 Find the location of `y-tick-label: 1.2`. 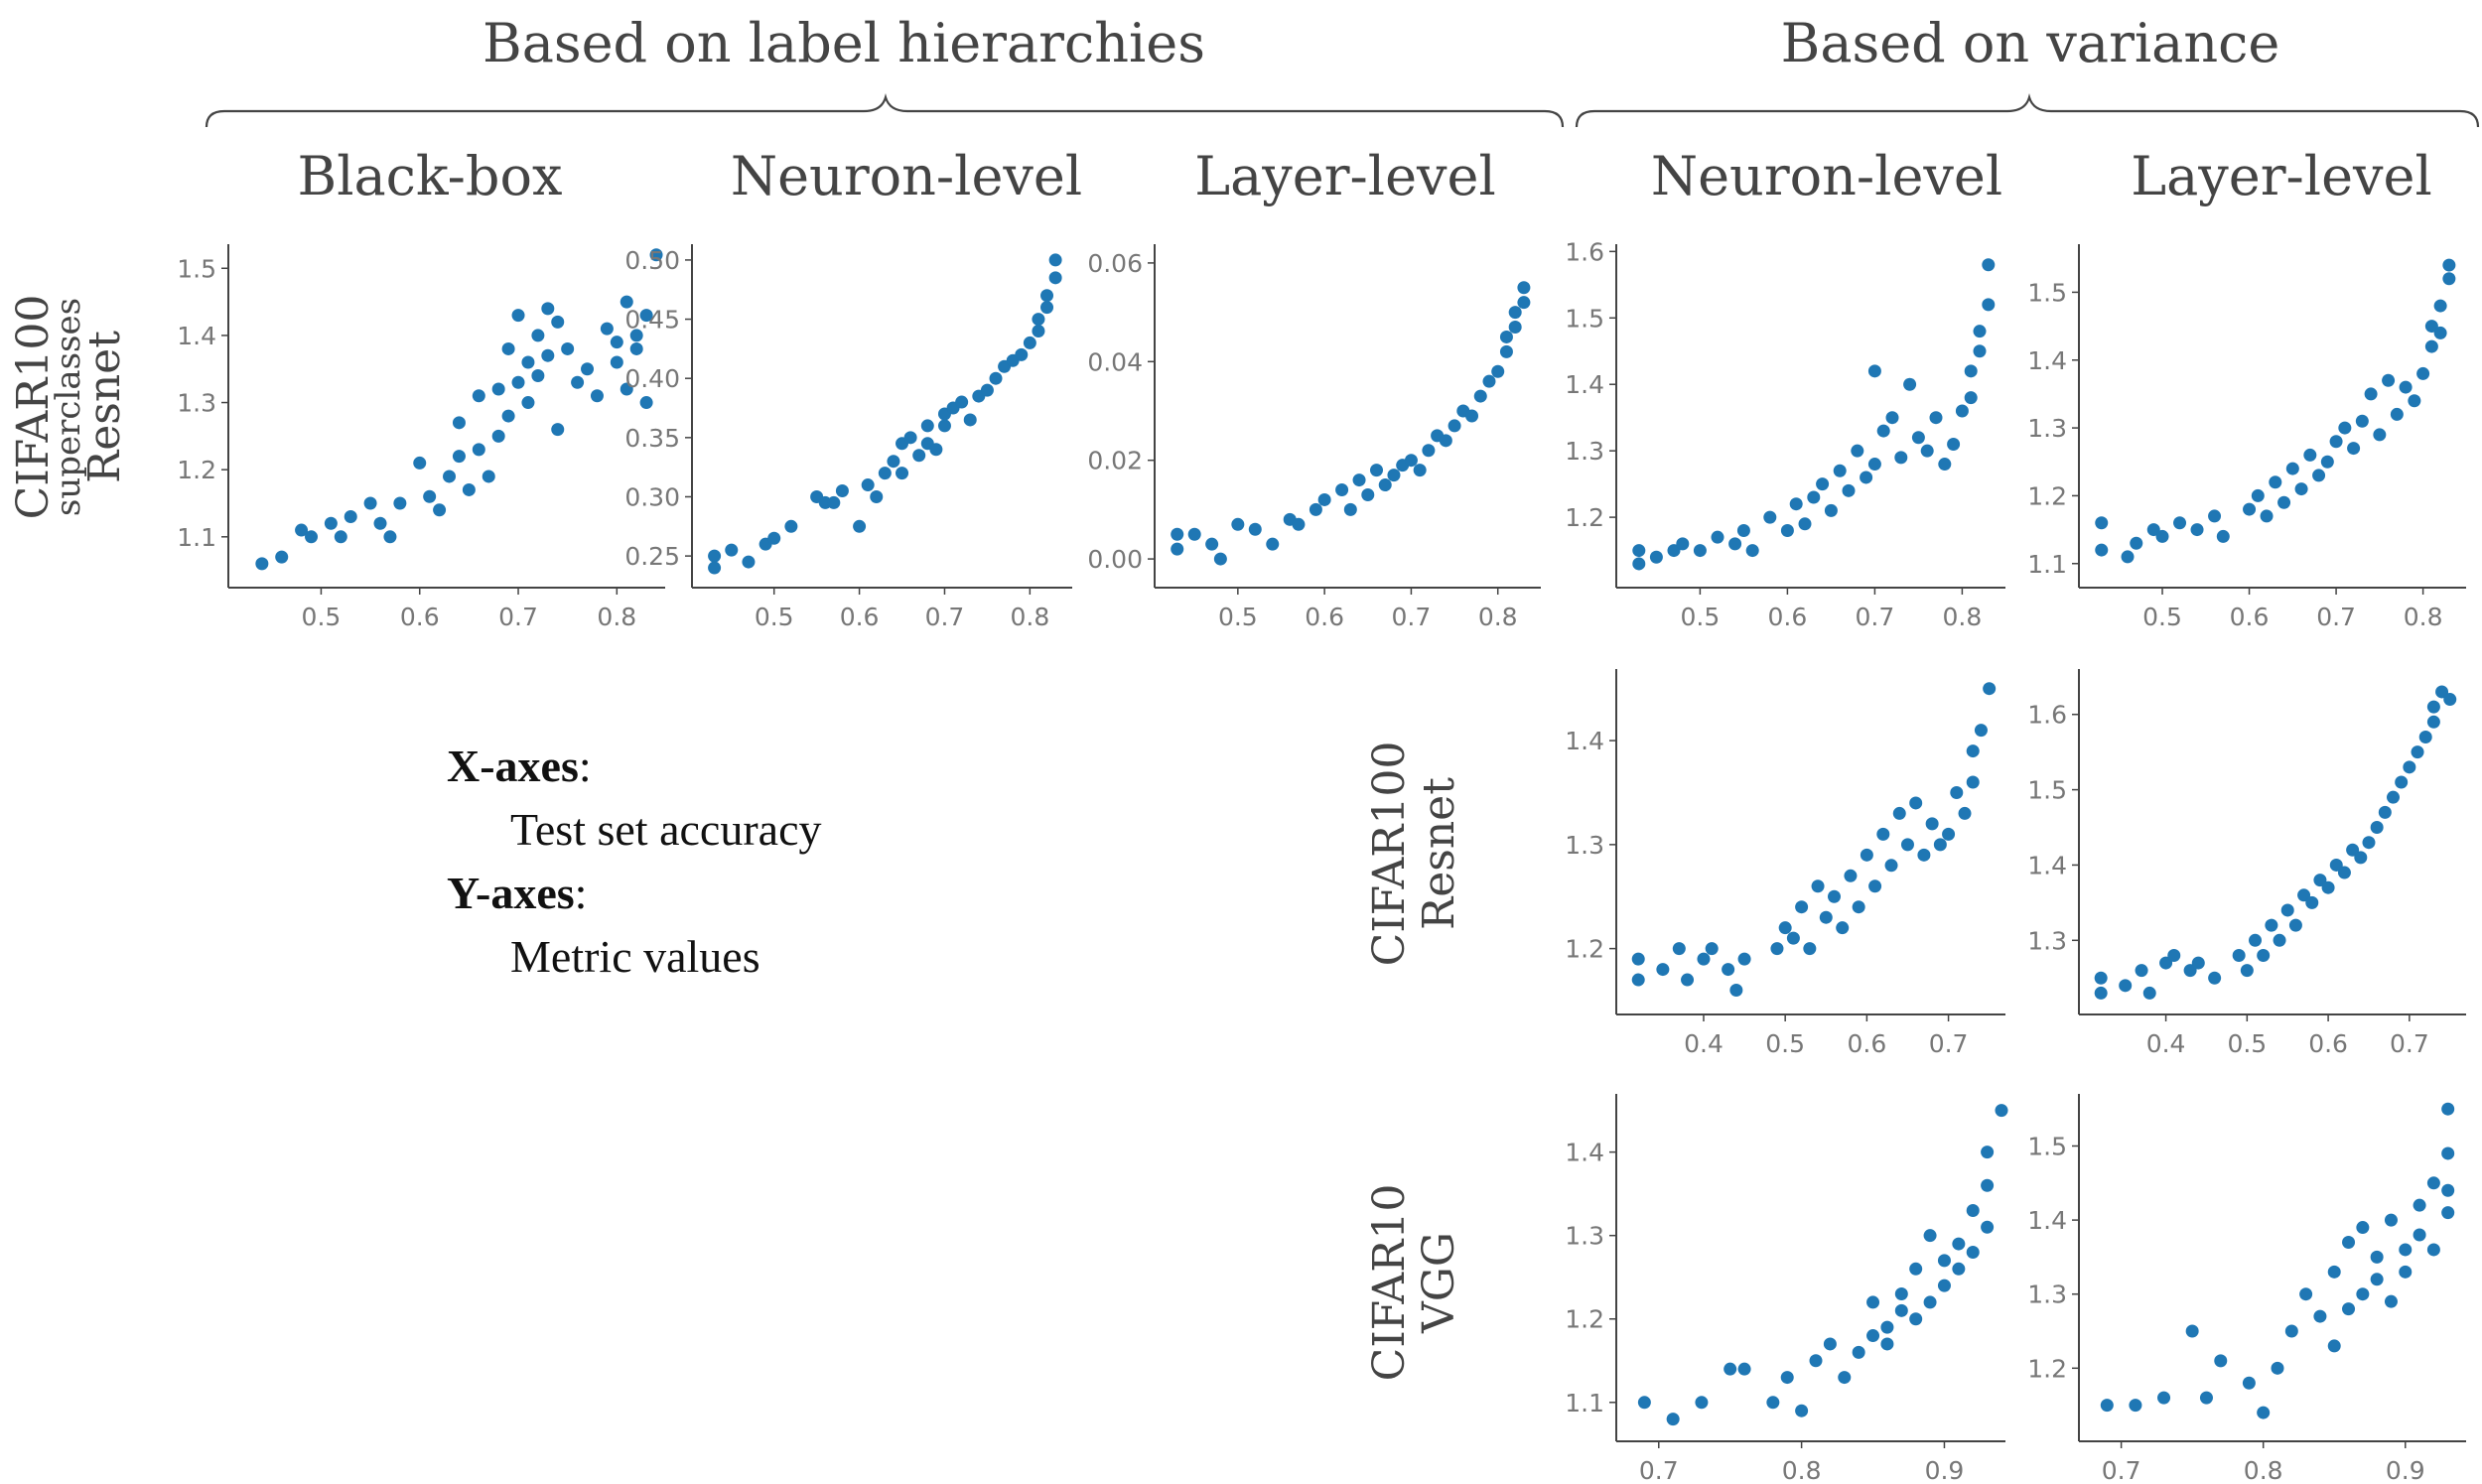

y-tick-label: 1.2 is located at coordinates (2047, 495).